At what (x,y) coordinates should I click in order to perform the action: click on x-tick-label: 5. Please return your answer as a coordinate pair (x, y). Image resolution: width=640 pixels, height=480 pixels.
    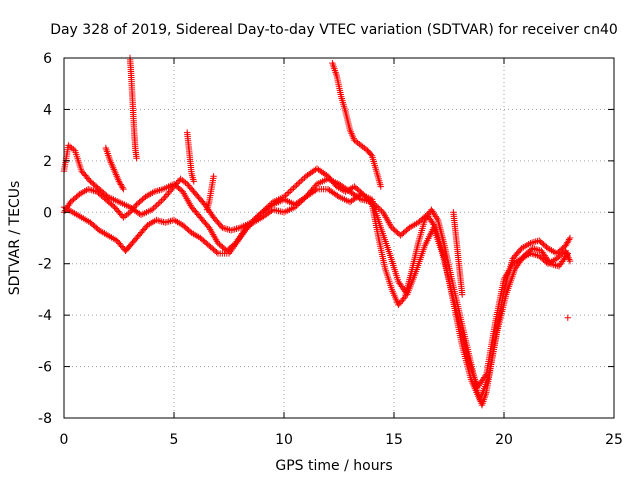
    Looking at the image, I should click on (174, 440).